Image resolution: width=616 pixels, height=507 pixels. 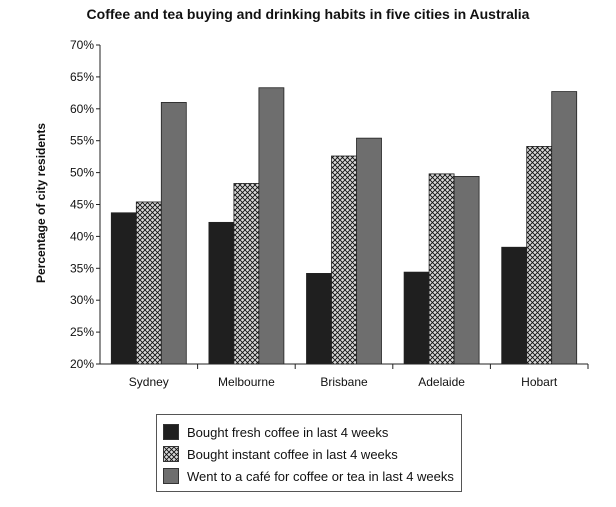 I want to click on legend-item: Bought fresh coffee in last 4 weeks, so click(x=312, y=432).